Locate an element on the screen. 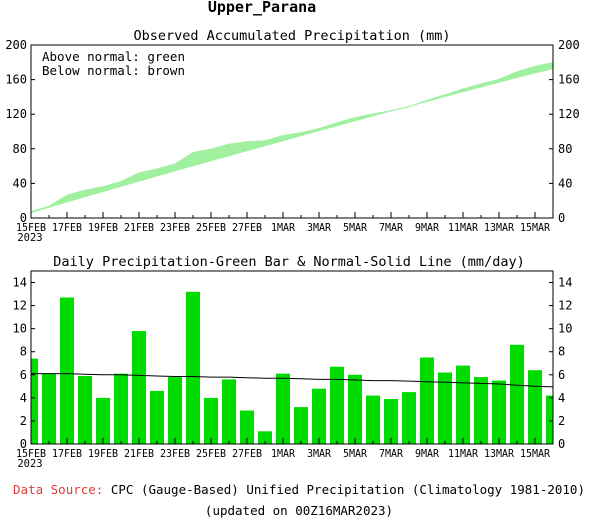 The image size is (598, 518). y-tick-label-right: 160 is located at coordinates (569, 80).